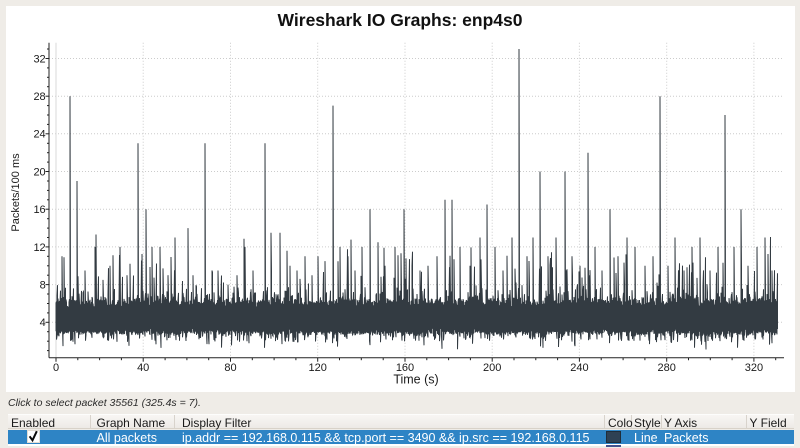  What do you see at coordinates (579, 368) in the screenshot?
I see `svg-text: 240` at bounding box center [579, 368].